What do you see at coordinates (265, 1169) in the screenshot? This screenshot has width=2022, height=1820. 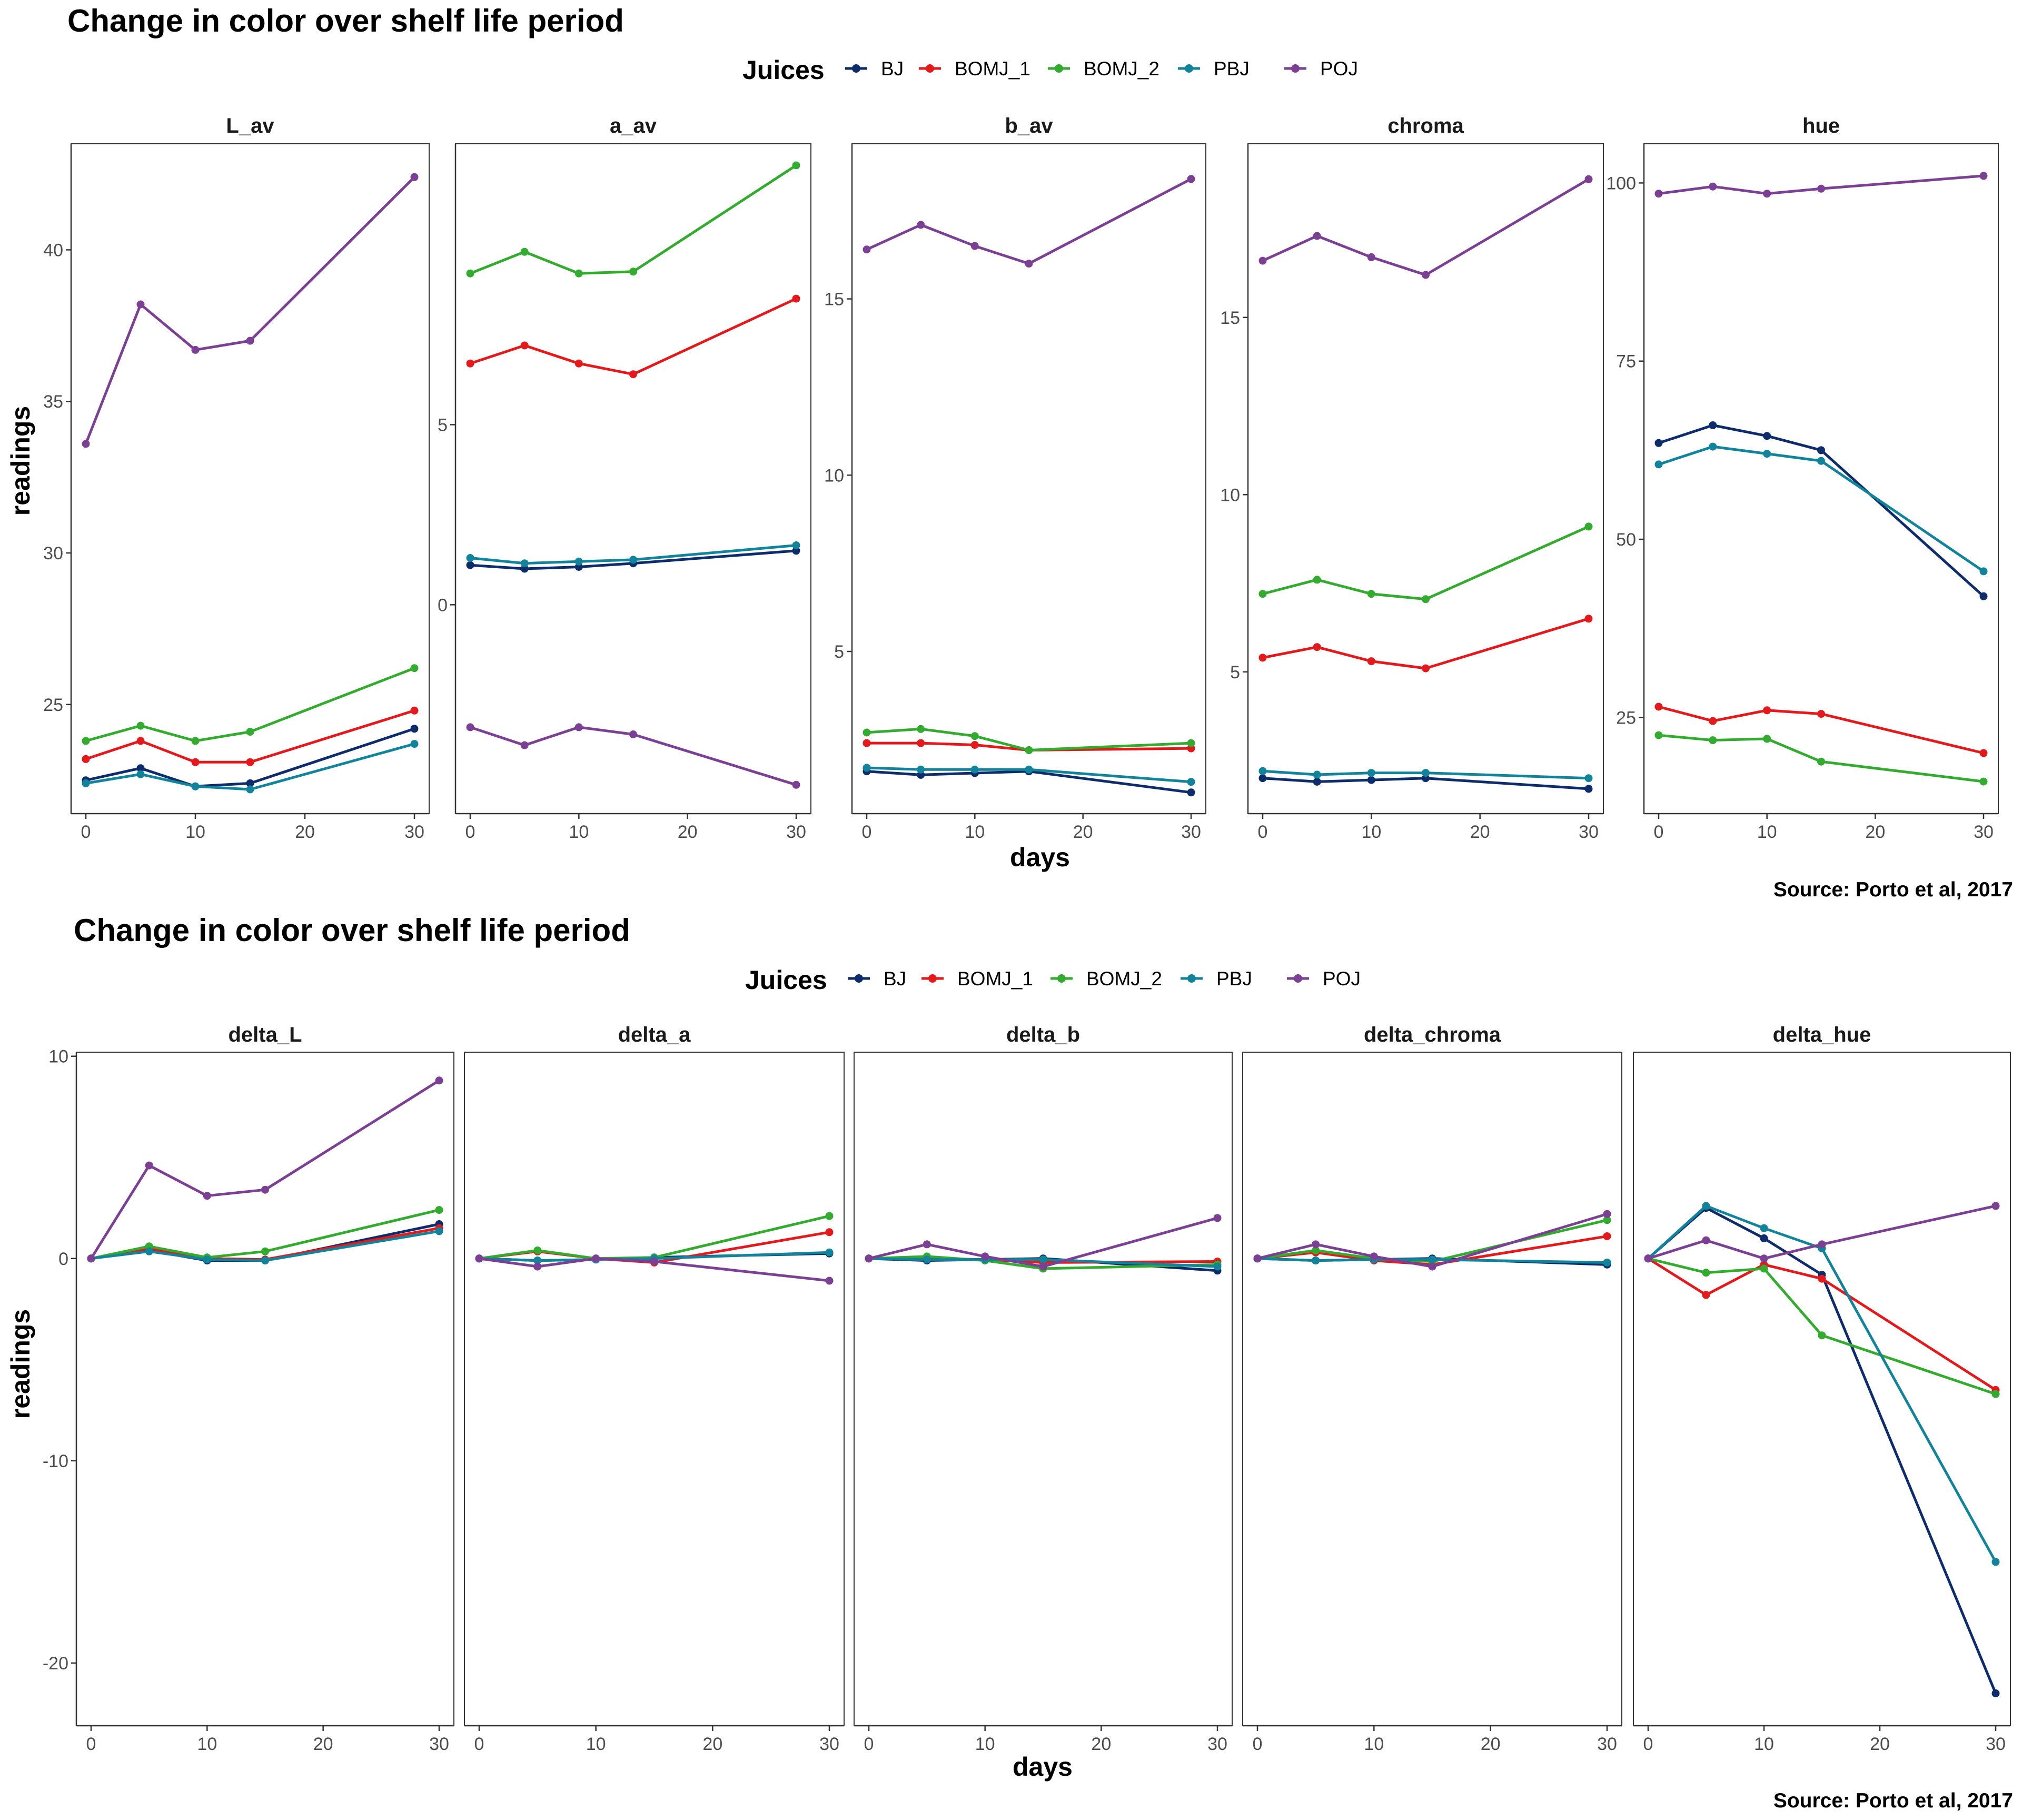 I see `figure-2-series-line-delta-l-poj` at bounding box center [265, 1169].